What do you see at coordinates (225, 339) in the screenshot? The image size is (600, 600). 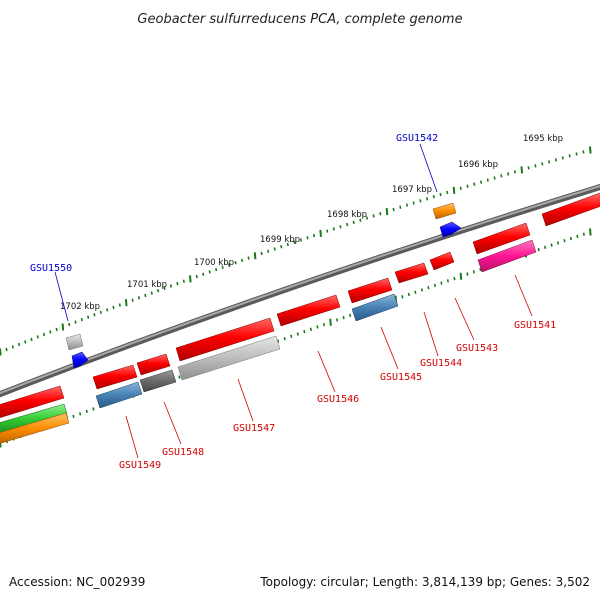 I see `feature-gsu1547` at bounding box center [225, 339].